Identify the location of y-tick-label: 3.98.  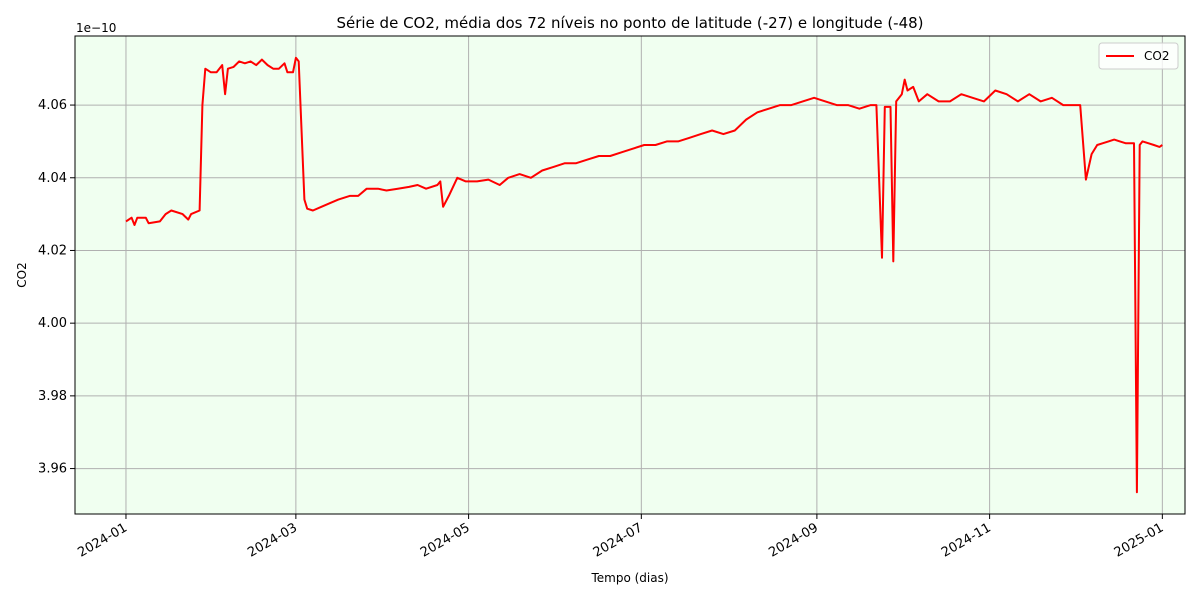
(52, 396).